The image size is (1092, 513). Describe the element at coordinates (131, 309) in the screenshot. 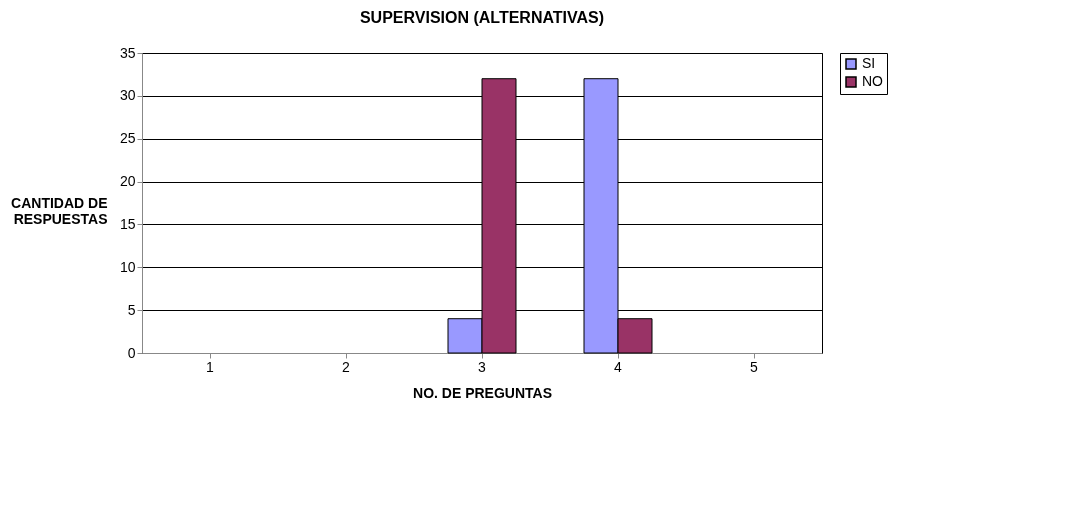

I see `y-tick-label: 5` at that location.